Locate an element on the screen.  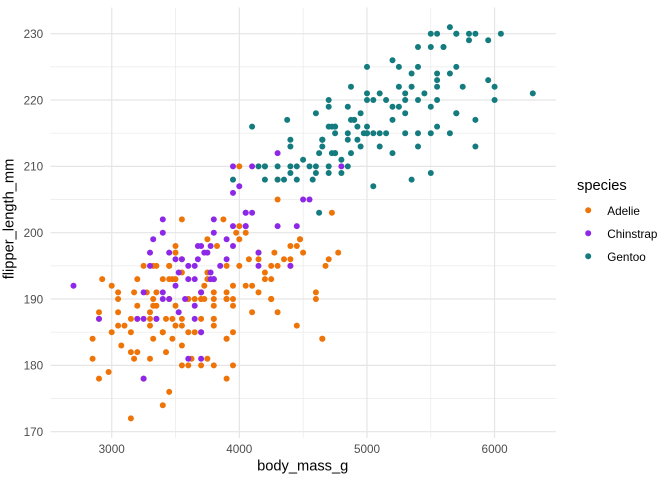
svg-text: 230 is located at coordinates (34, 34).